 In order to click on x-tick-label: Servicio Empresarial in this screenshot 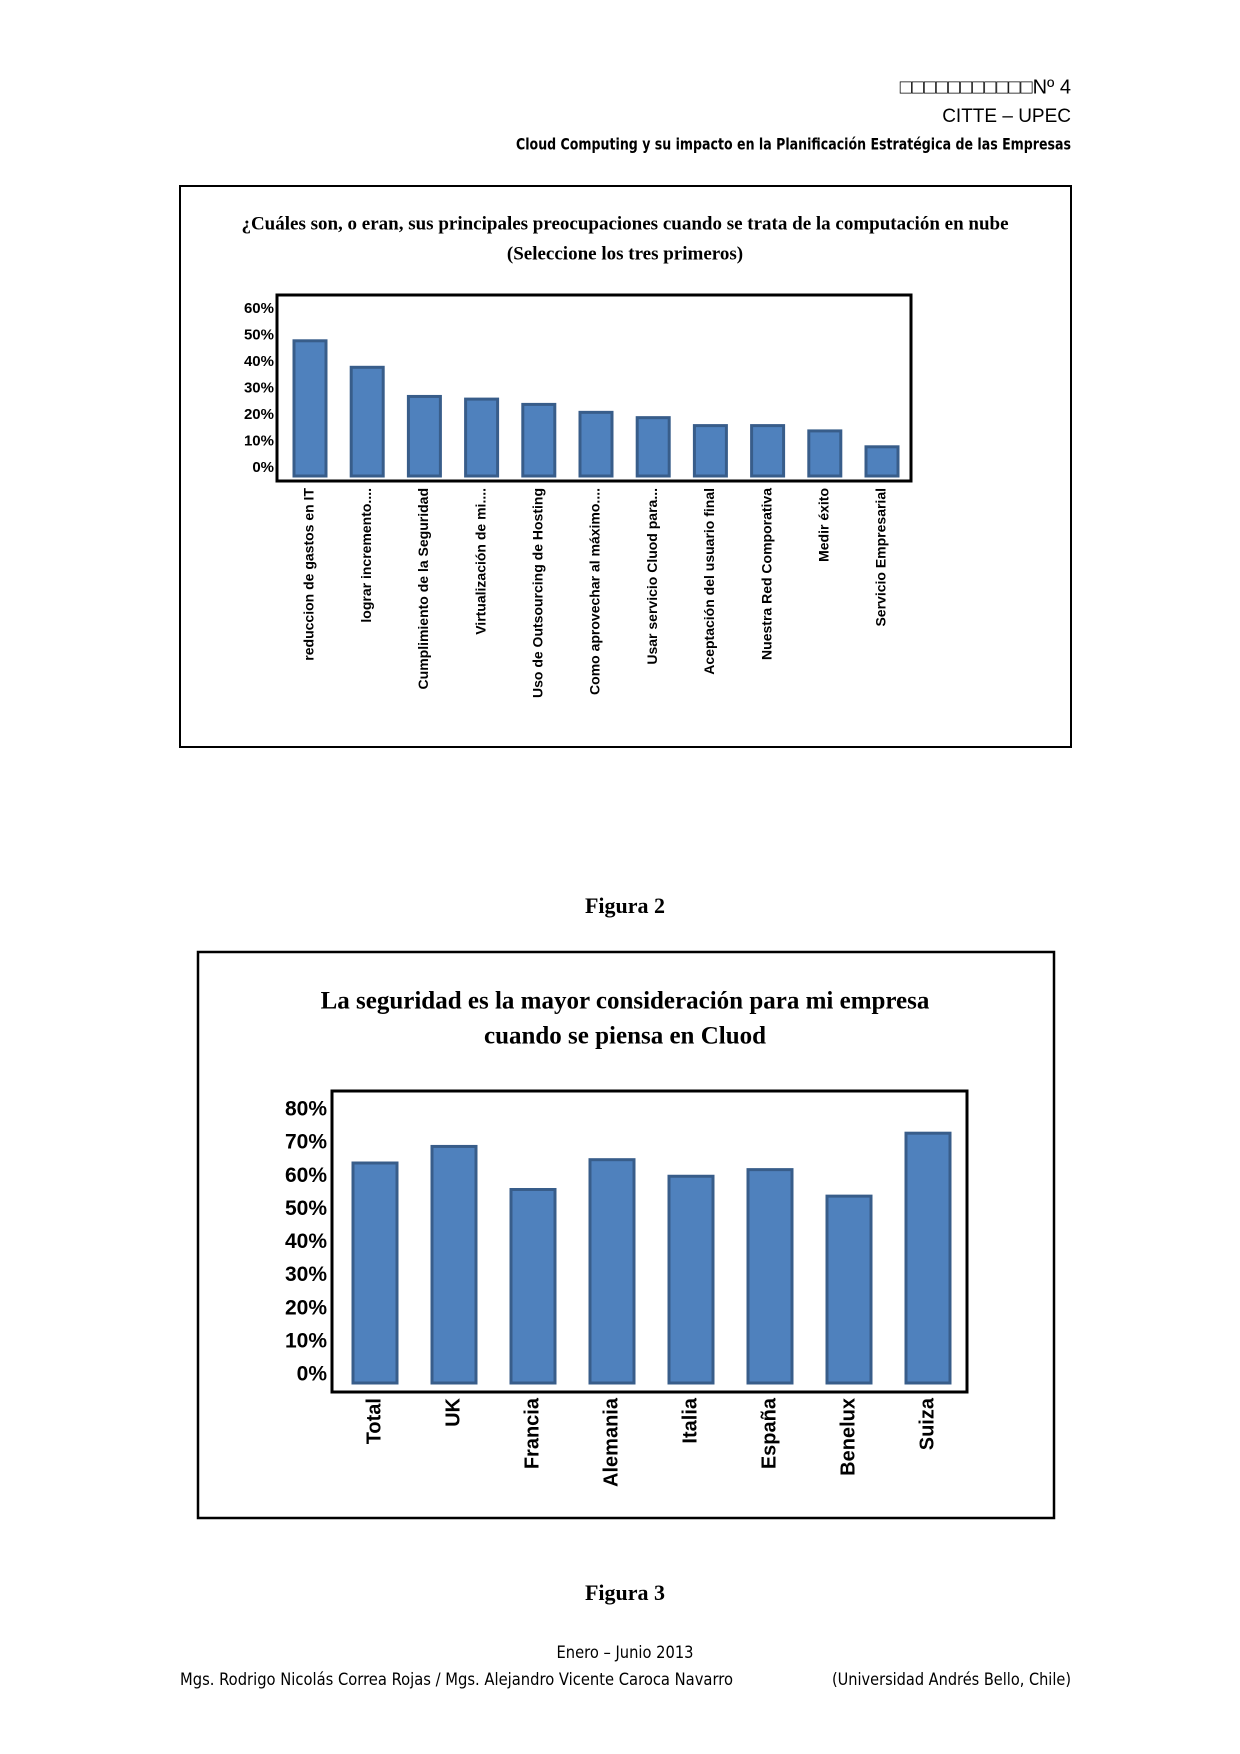, I will do `click(881, 557)`.